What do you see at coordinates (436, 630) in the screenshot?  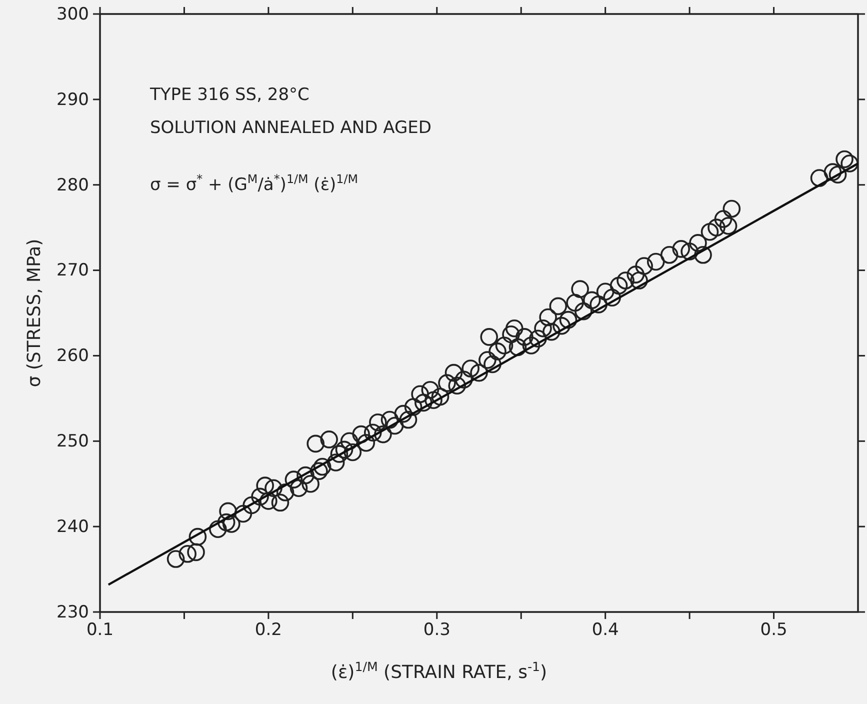 I see `x-tick-label: 0.3` at bounding box center [436, 630].